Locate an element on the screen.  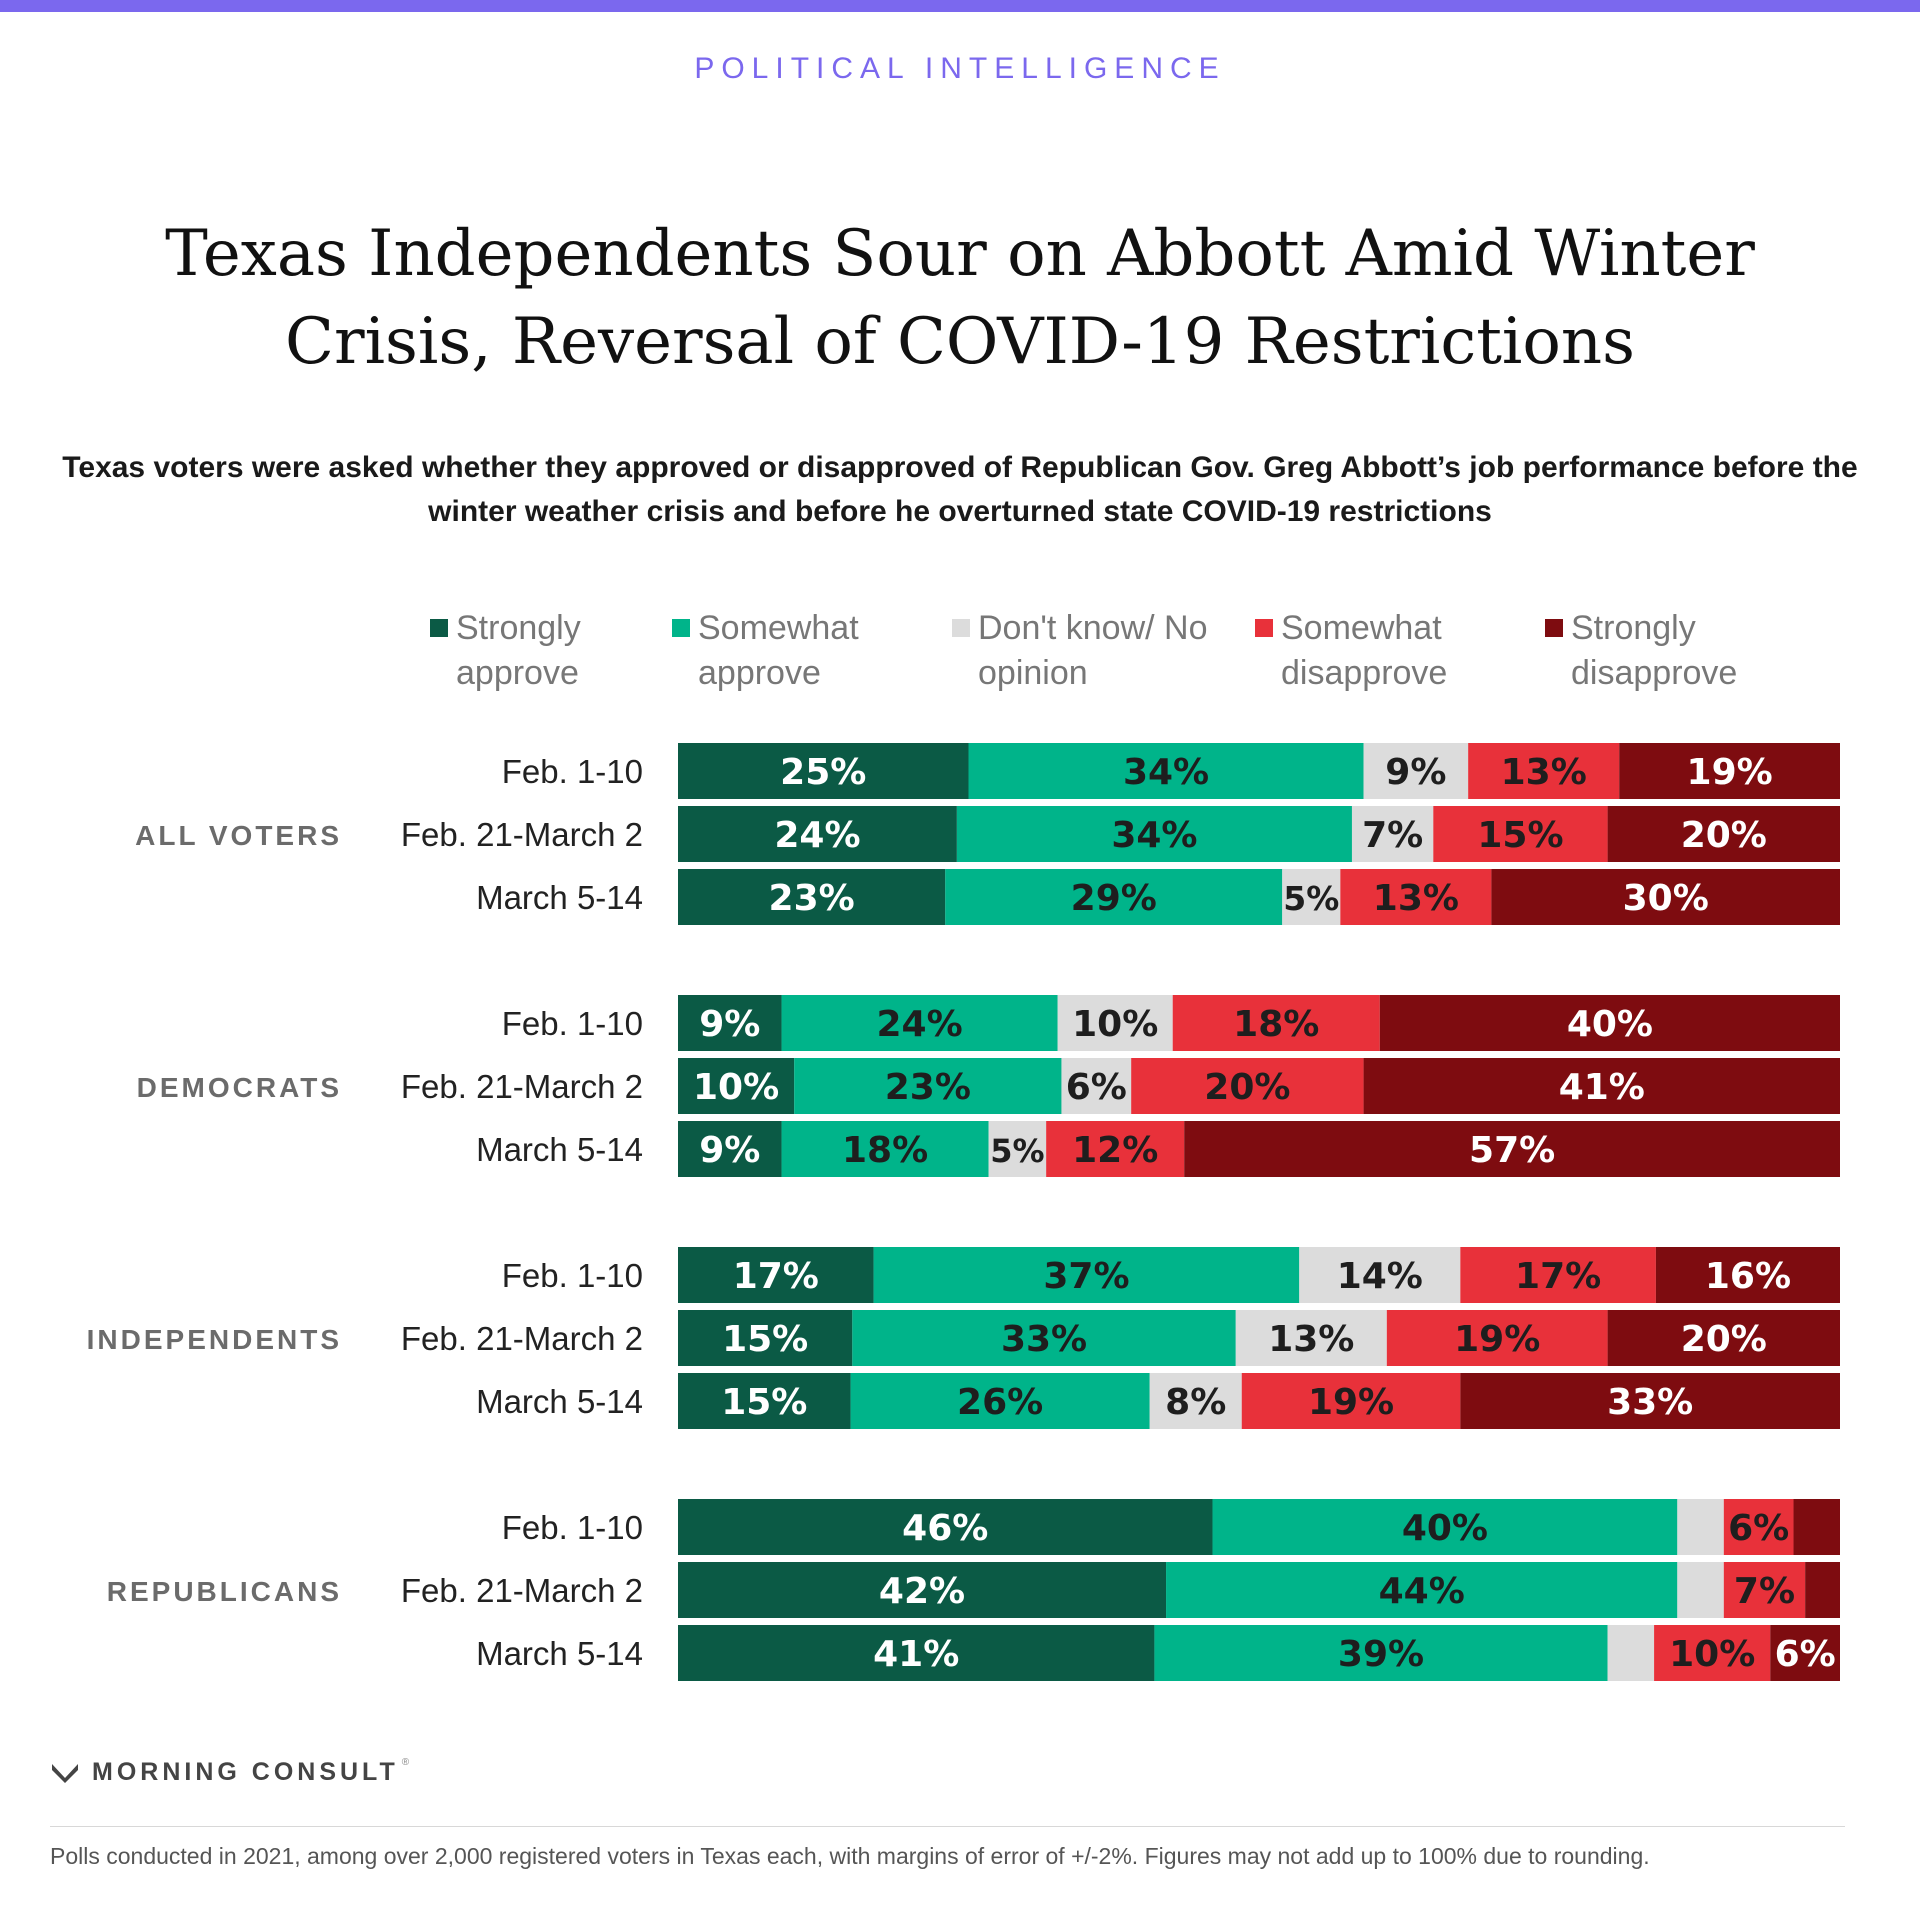
data-label: 25% is located at coordinates (823, 772).